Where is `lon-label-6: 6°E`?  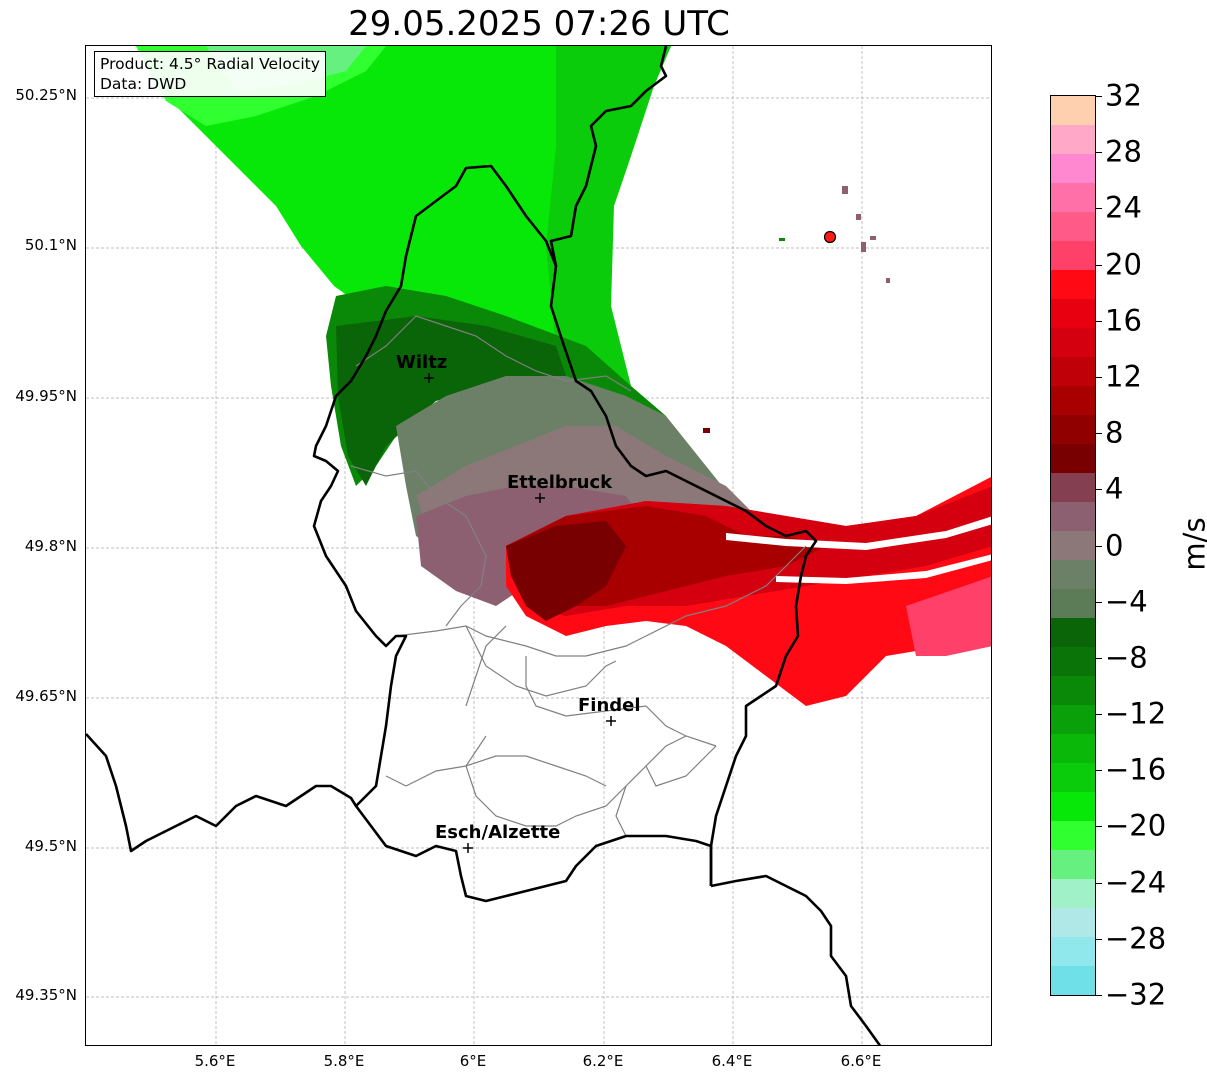
lon-label-6: 6°E is located at coordinates (473, 1061).